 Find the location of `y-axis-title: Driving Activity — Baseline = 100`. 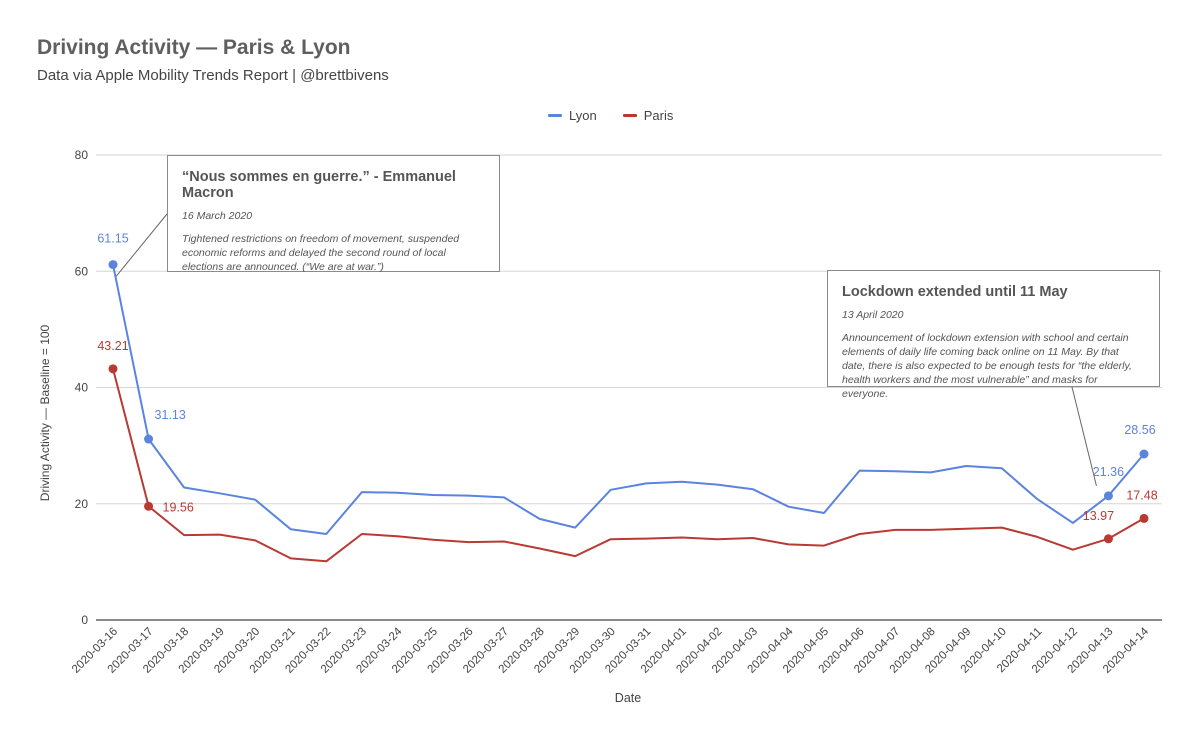

y-axis-title: Driving Activity — Baseline = 100 is located at coordinates (45, 412).